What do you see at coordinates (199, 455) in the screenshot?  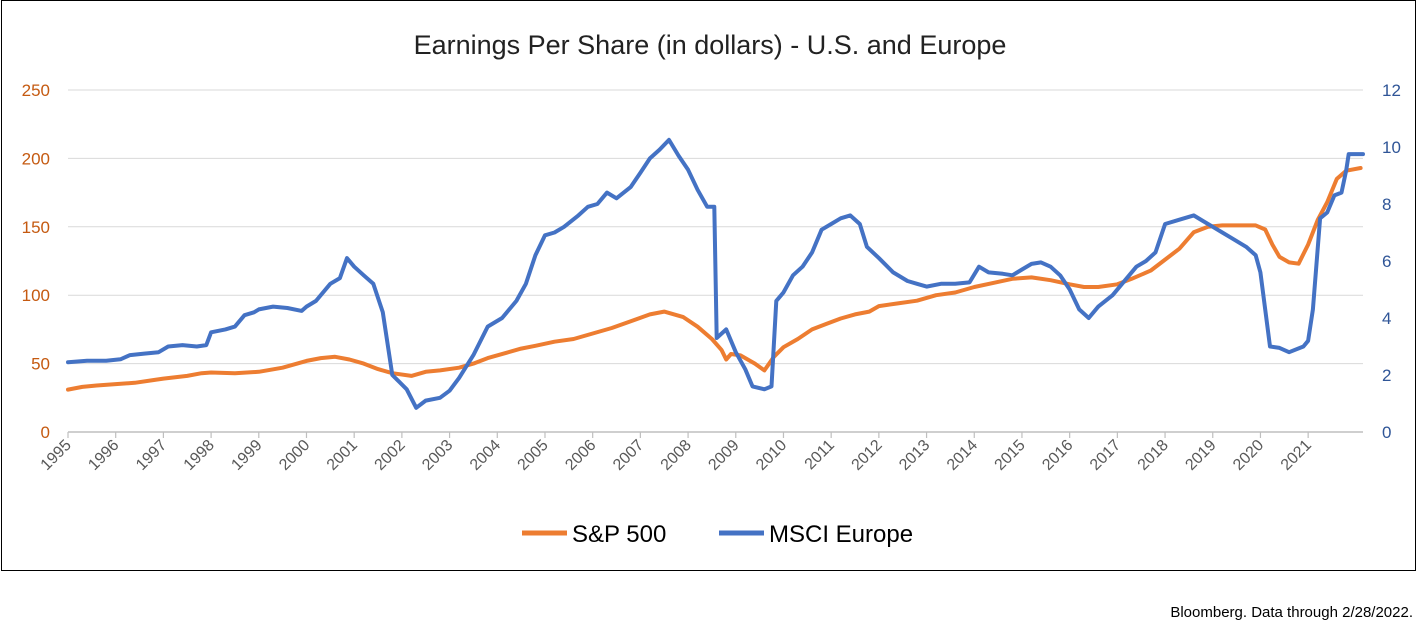 I see `x-tick-label: 1998` at bounding box center [199, 455].